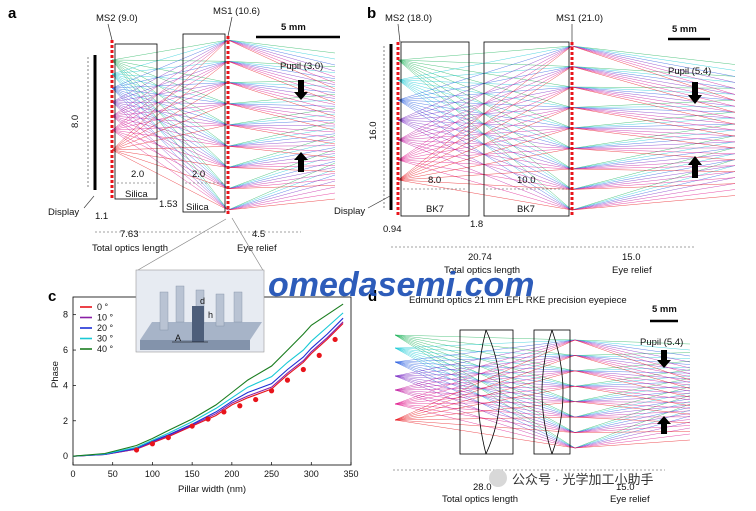 This screenshot has height=511, width=756. What do you see at coordinates (476, 224) in the screenshot?
I see `gap-label-b: 1.8` at bounding box center [476, 224].